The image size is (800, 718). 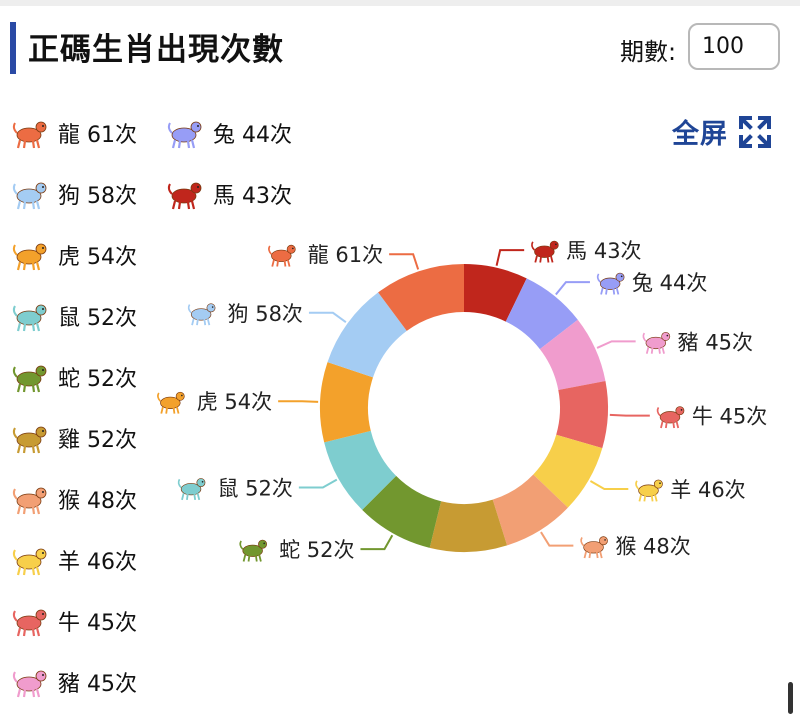 I want to click on legend-label: 蛇 52次, so click(x=97, y=379).